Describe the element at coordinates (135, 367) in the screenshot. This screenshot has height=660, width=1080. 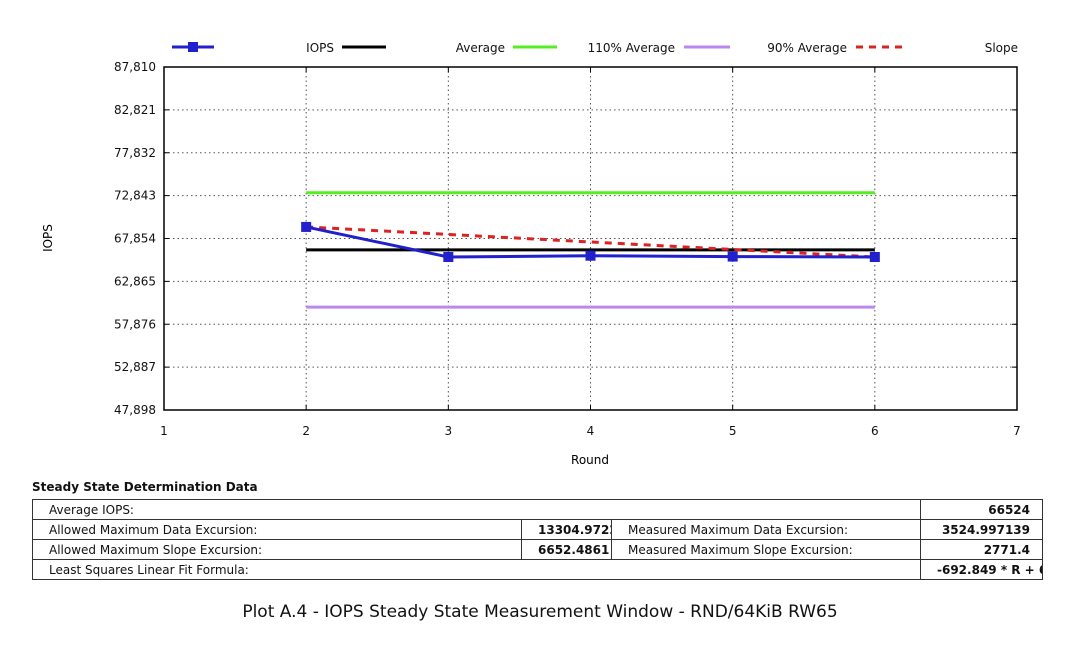
I see `y-tick-label: 52,887` at that location.